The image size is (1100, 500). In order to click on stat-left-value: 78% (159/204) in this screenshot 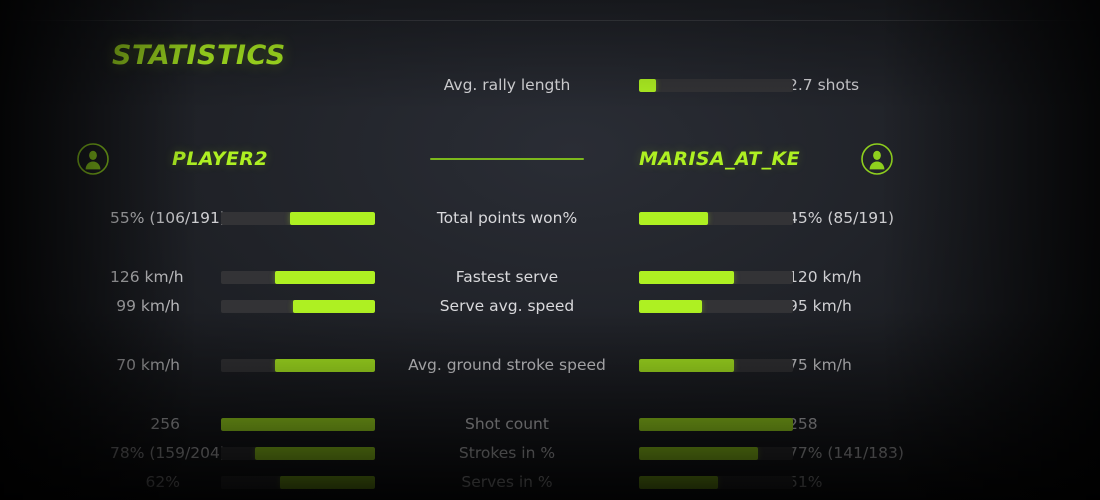, I will do `click(168, 453)`.